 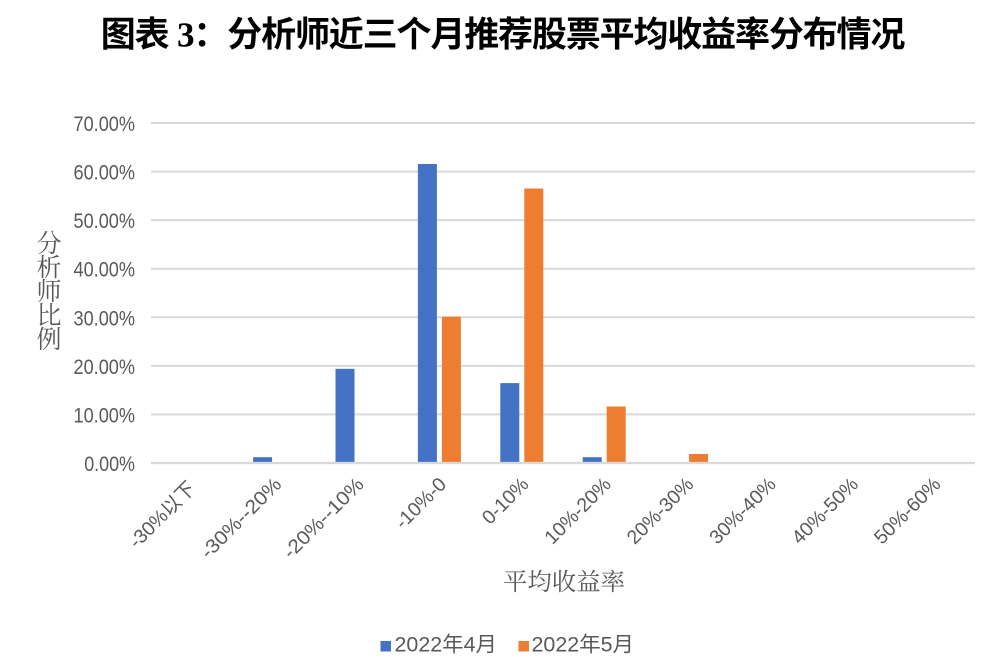 I want to click on svg-text: 2022年4月, so click(x=446, y=644).